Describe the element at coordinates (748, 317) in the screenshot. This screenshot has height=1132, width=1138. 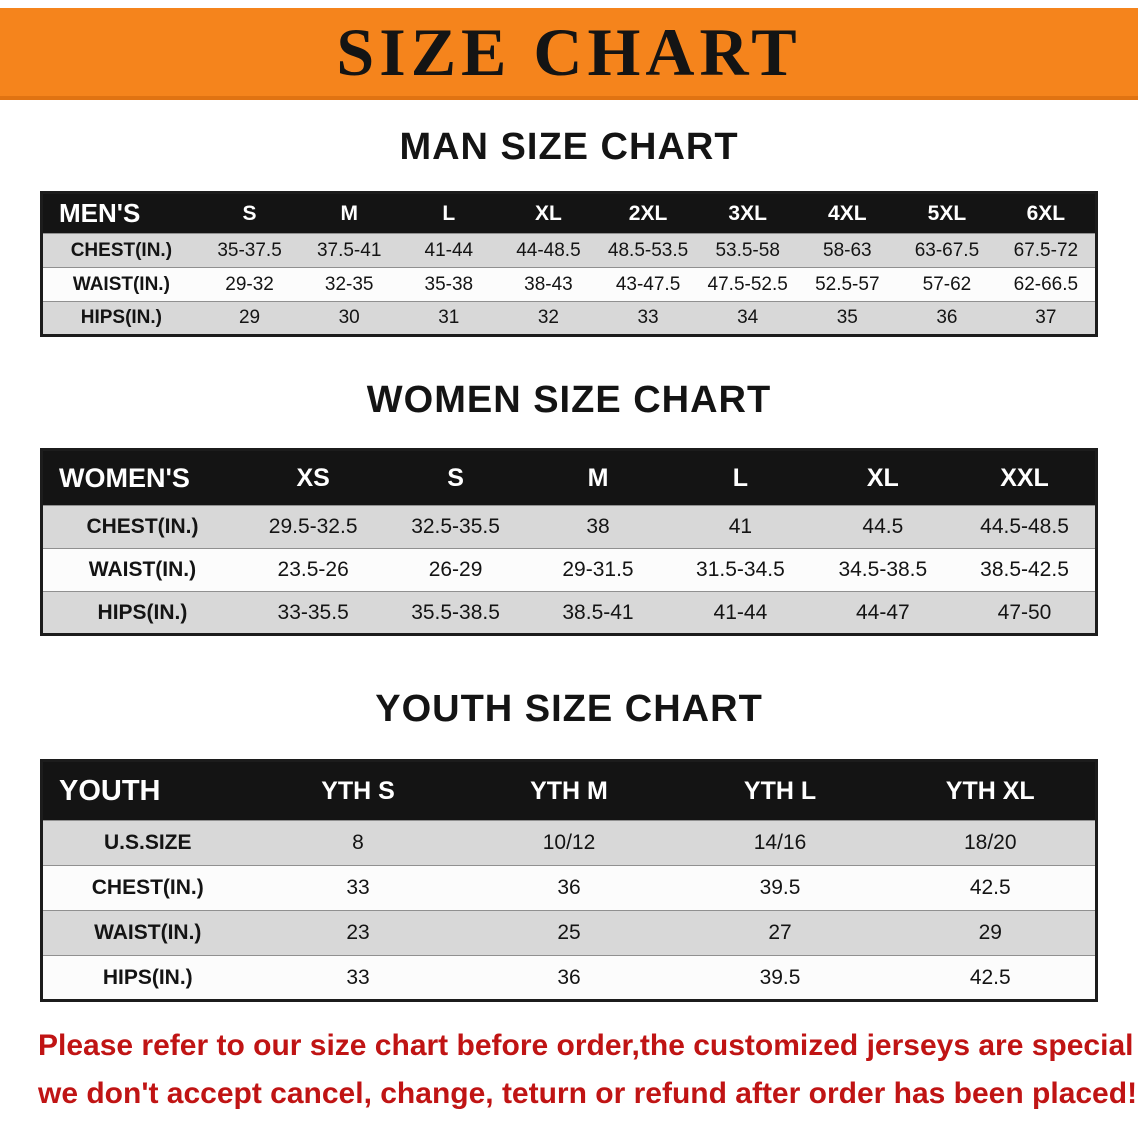
I see `size-value: 34` at that location.